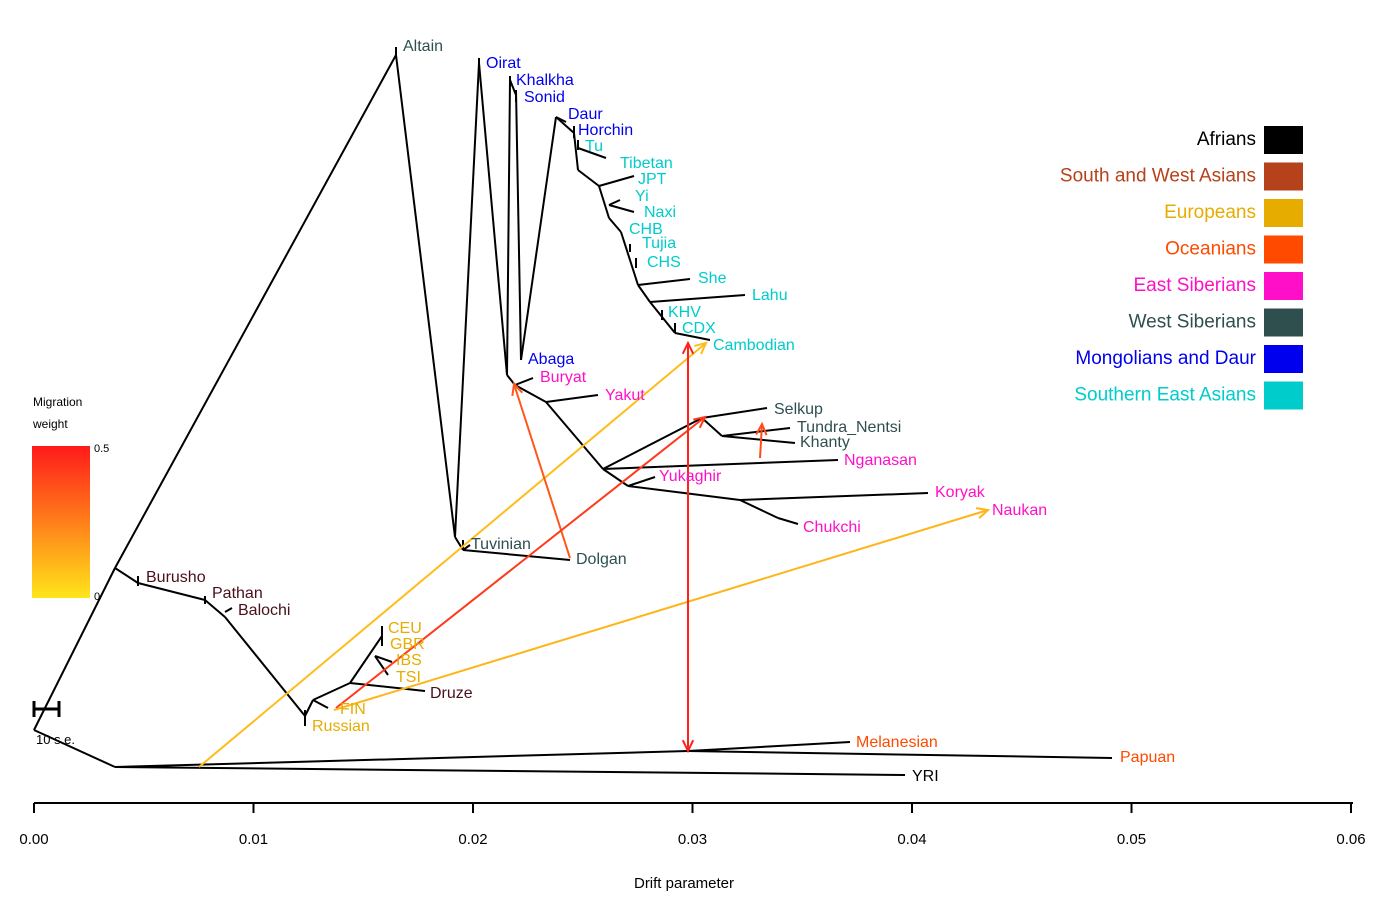  What do you see at coordinates (1350, 839) in the screenshot?
I see `axis-tick-label: 0.06` at bounding box center [1350, 839].